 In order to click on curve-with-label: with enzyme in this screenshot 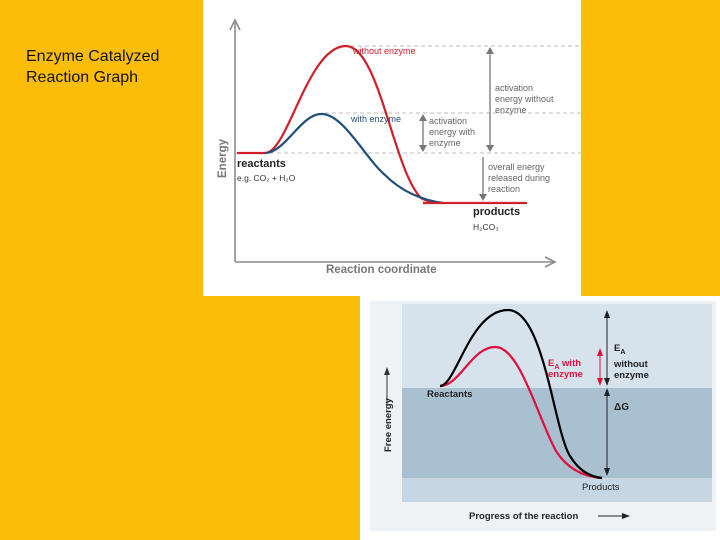, I will do `click(375, 119)`.